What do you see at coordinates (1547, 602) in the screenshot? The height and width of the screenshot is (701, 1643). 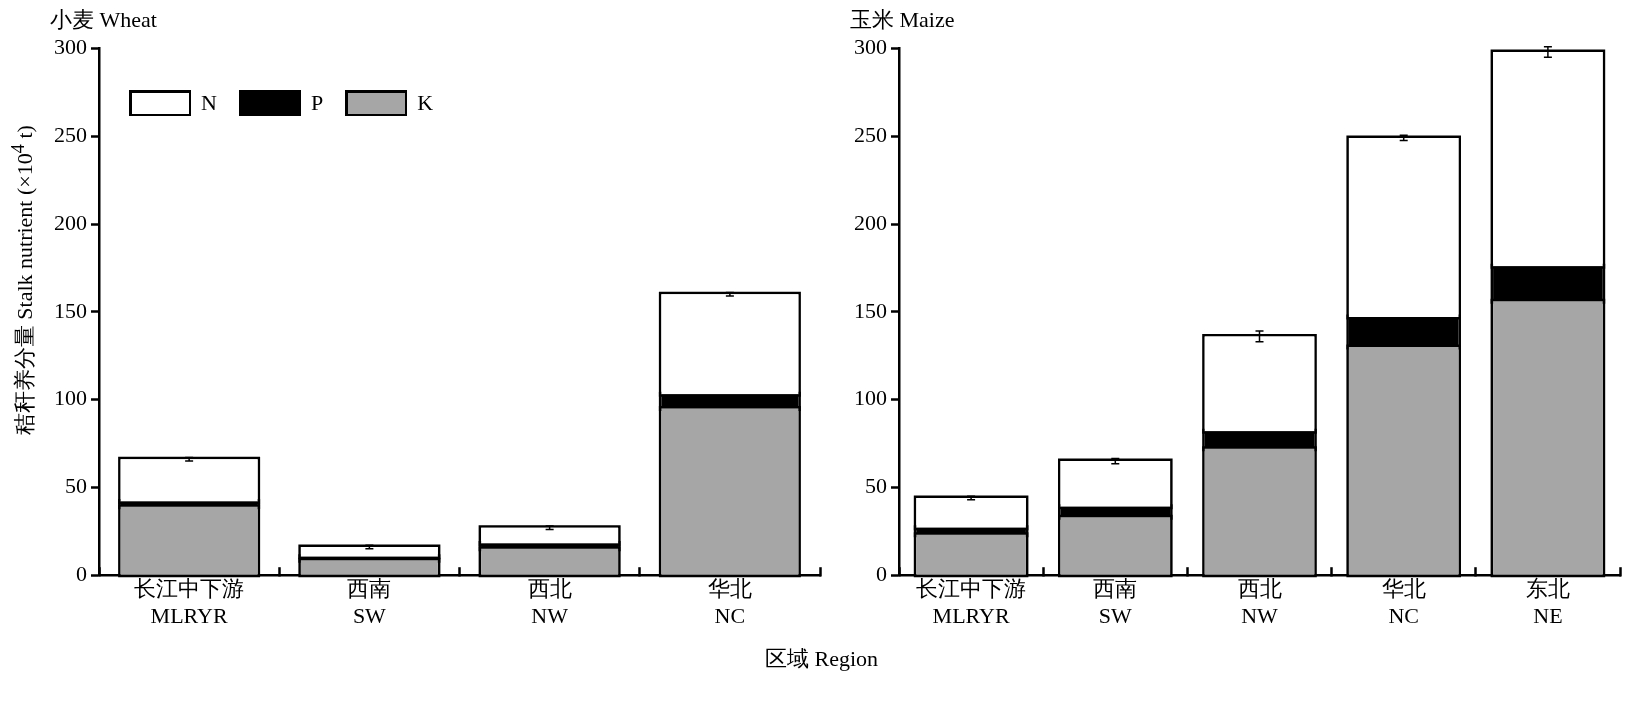 I see `x-tick-label: 东北 NE` at bounding box center [1547, 602].